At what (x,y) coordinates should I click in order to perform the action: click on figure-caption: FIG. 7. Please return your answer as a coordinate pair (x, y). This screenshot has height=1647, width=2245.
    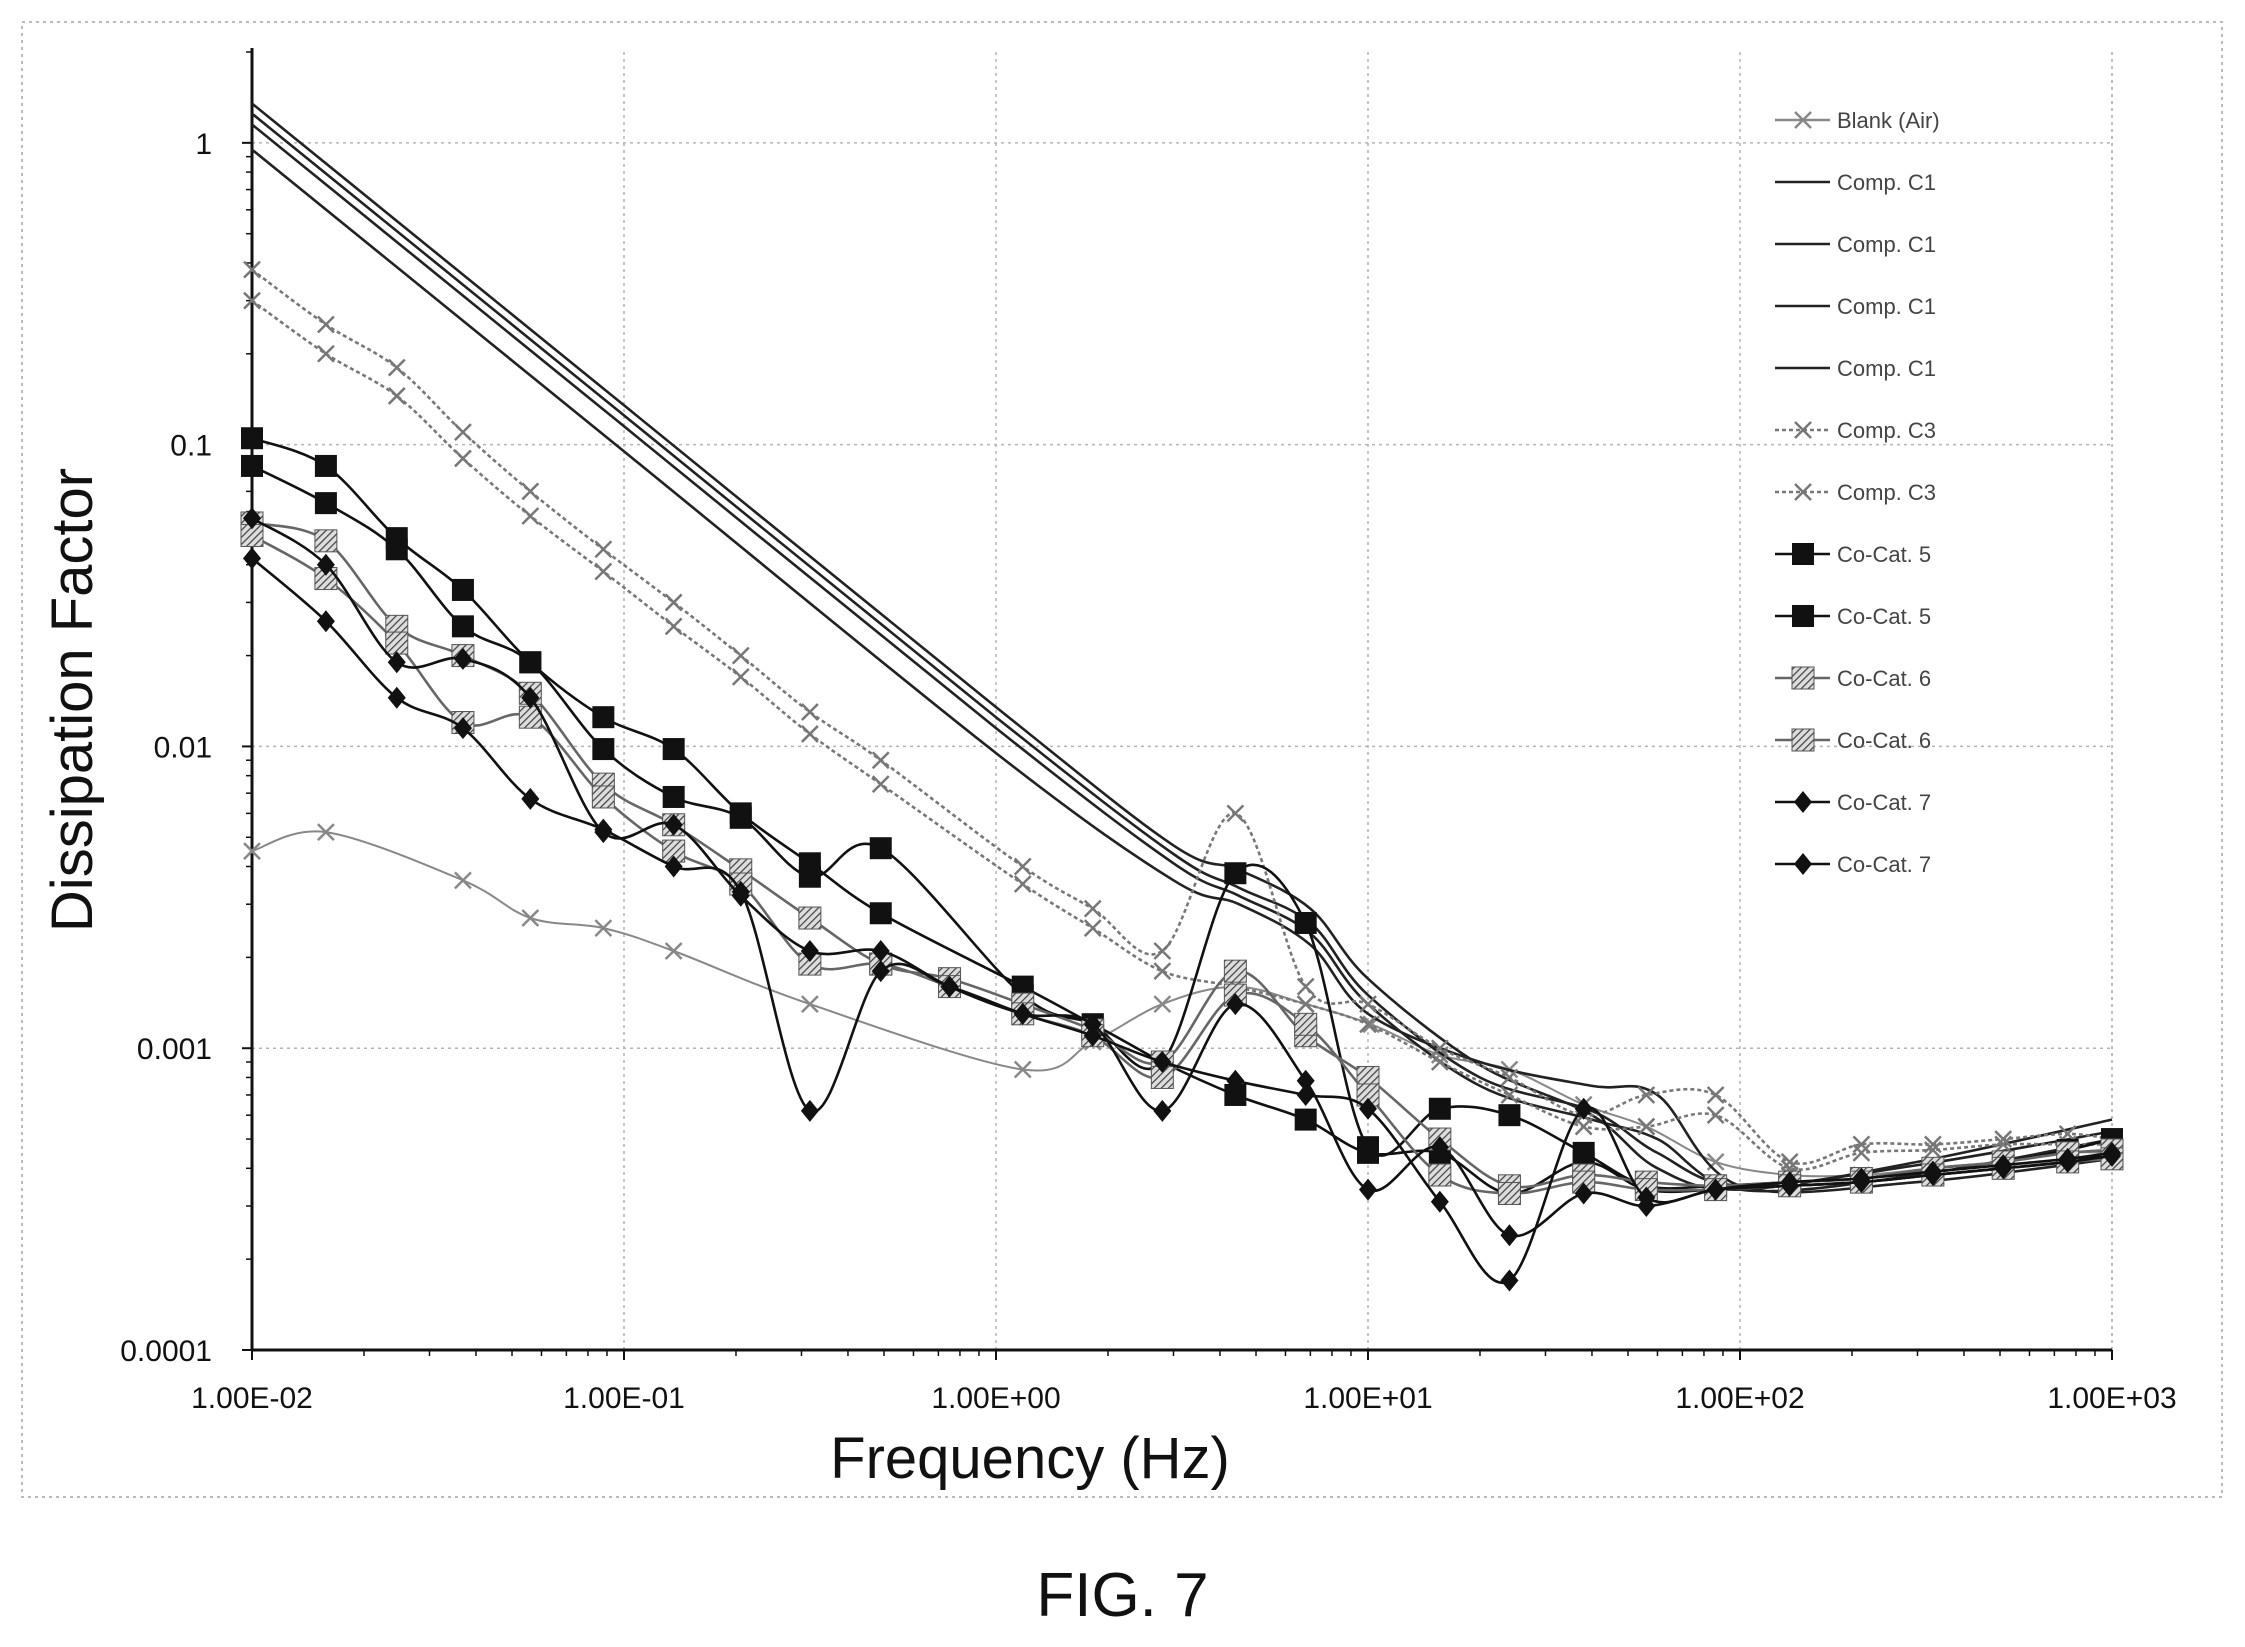
    Looking at the image, I should click on (1122, 1595).